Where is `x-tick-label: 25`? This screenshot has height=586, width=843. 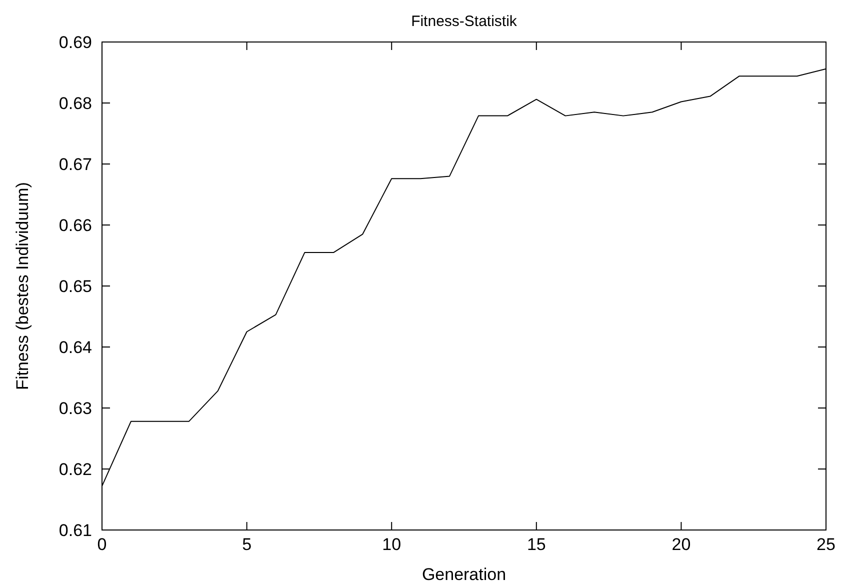 x-tick-label: 25 is located at coordinates (826, 544).